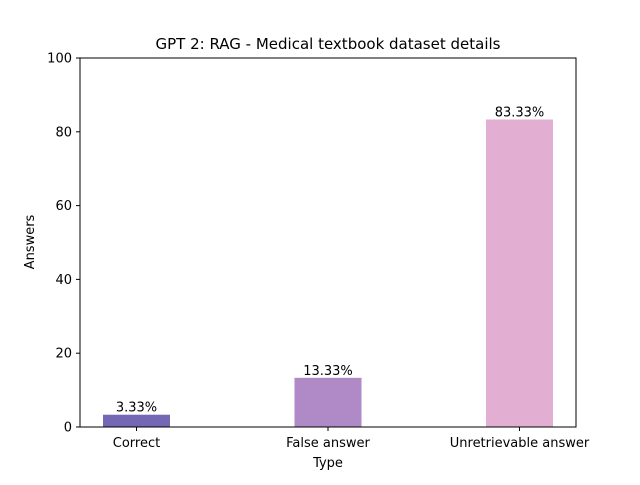  What do you see at coordinates (63, 244) in the screenshot?
I see `y-axis-ticks: 0 20 40 60 80 100` at bounding box center [63, 244].